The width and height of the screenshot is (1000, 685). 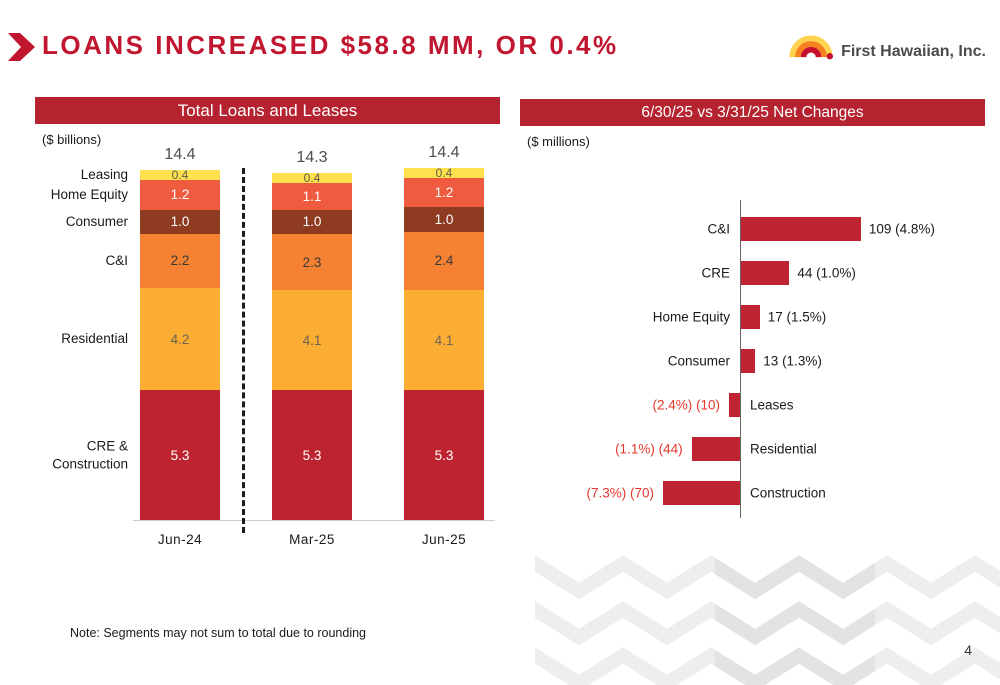 I want to click on value-label-cre: 44 (1.0%), so click(x=826, y=273).